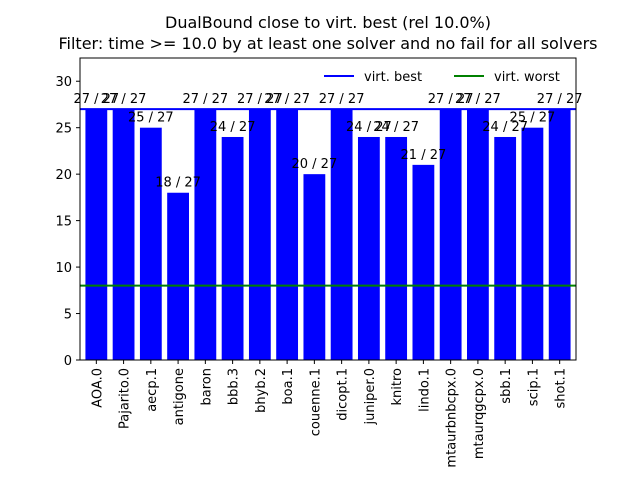 This screenshot has height=480, width=640. I want to click on x-tick-label: scip.1, so click(533, 387).